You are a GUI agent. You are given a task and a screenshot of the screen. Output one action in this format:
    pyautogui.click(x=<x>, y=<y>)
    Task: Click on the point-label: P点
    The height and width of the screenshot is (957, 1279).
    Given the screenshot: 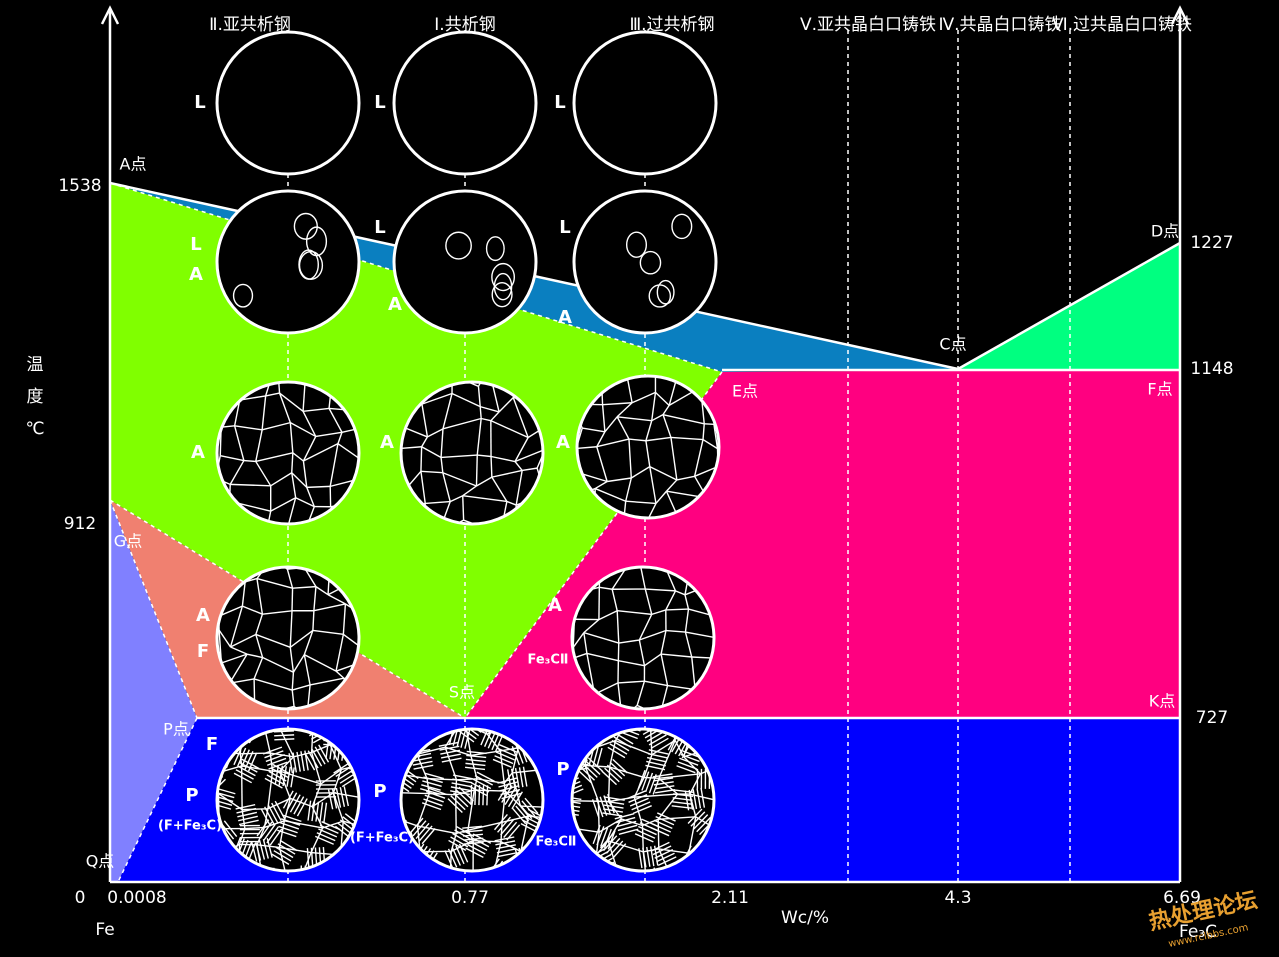 What is the action you would take?
    pyautogui.click(x=176, y=729)
    